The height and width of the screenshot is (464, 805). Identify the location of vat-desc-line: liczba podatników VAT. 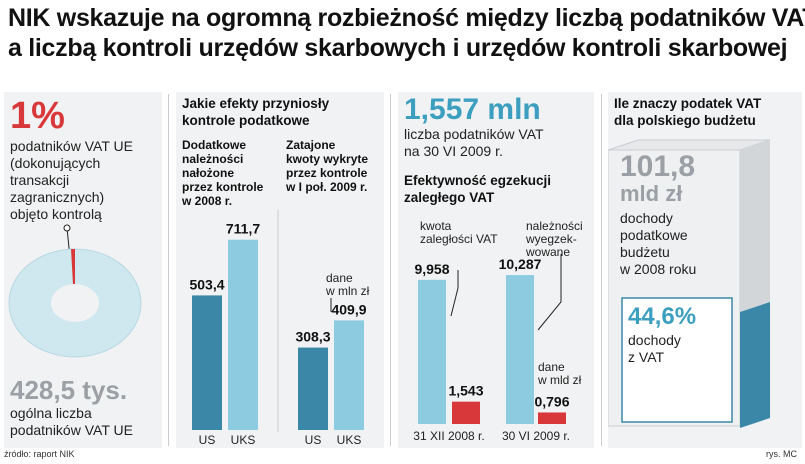
(474, 134).